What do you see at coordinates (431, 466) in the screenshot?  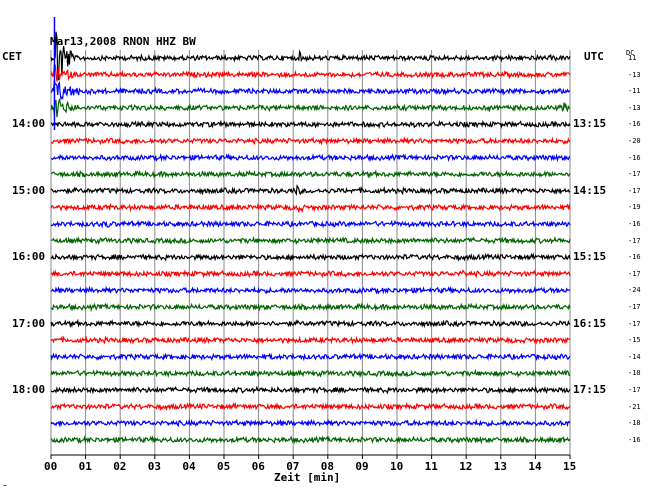 I see `x-tick-label-11: 11` at bounding box center [431, 466].